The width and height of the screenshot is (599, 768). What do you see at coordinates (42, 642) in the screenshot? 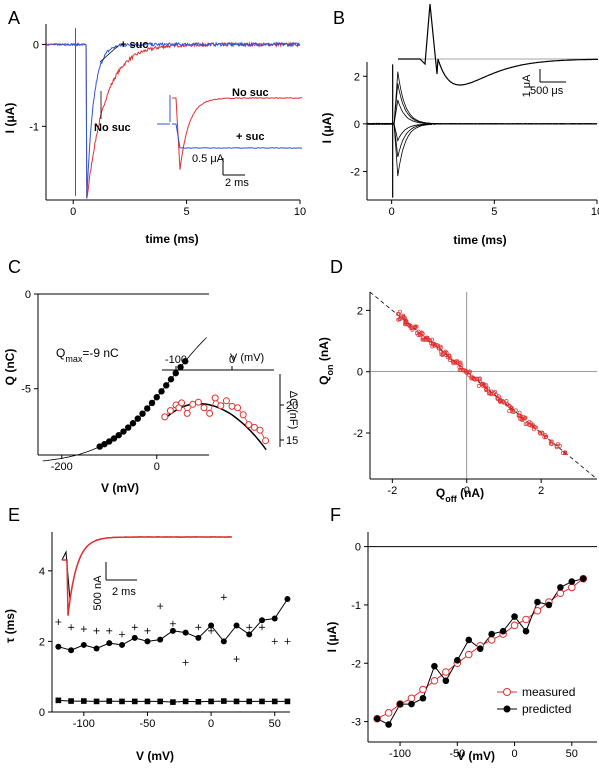
I see `y-tick-label: 2` at bounding box center [42, 642].